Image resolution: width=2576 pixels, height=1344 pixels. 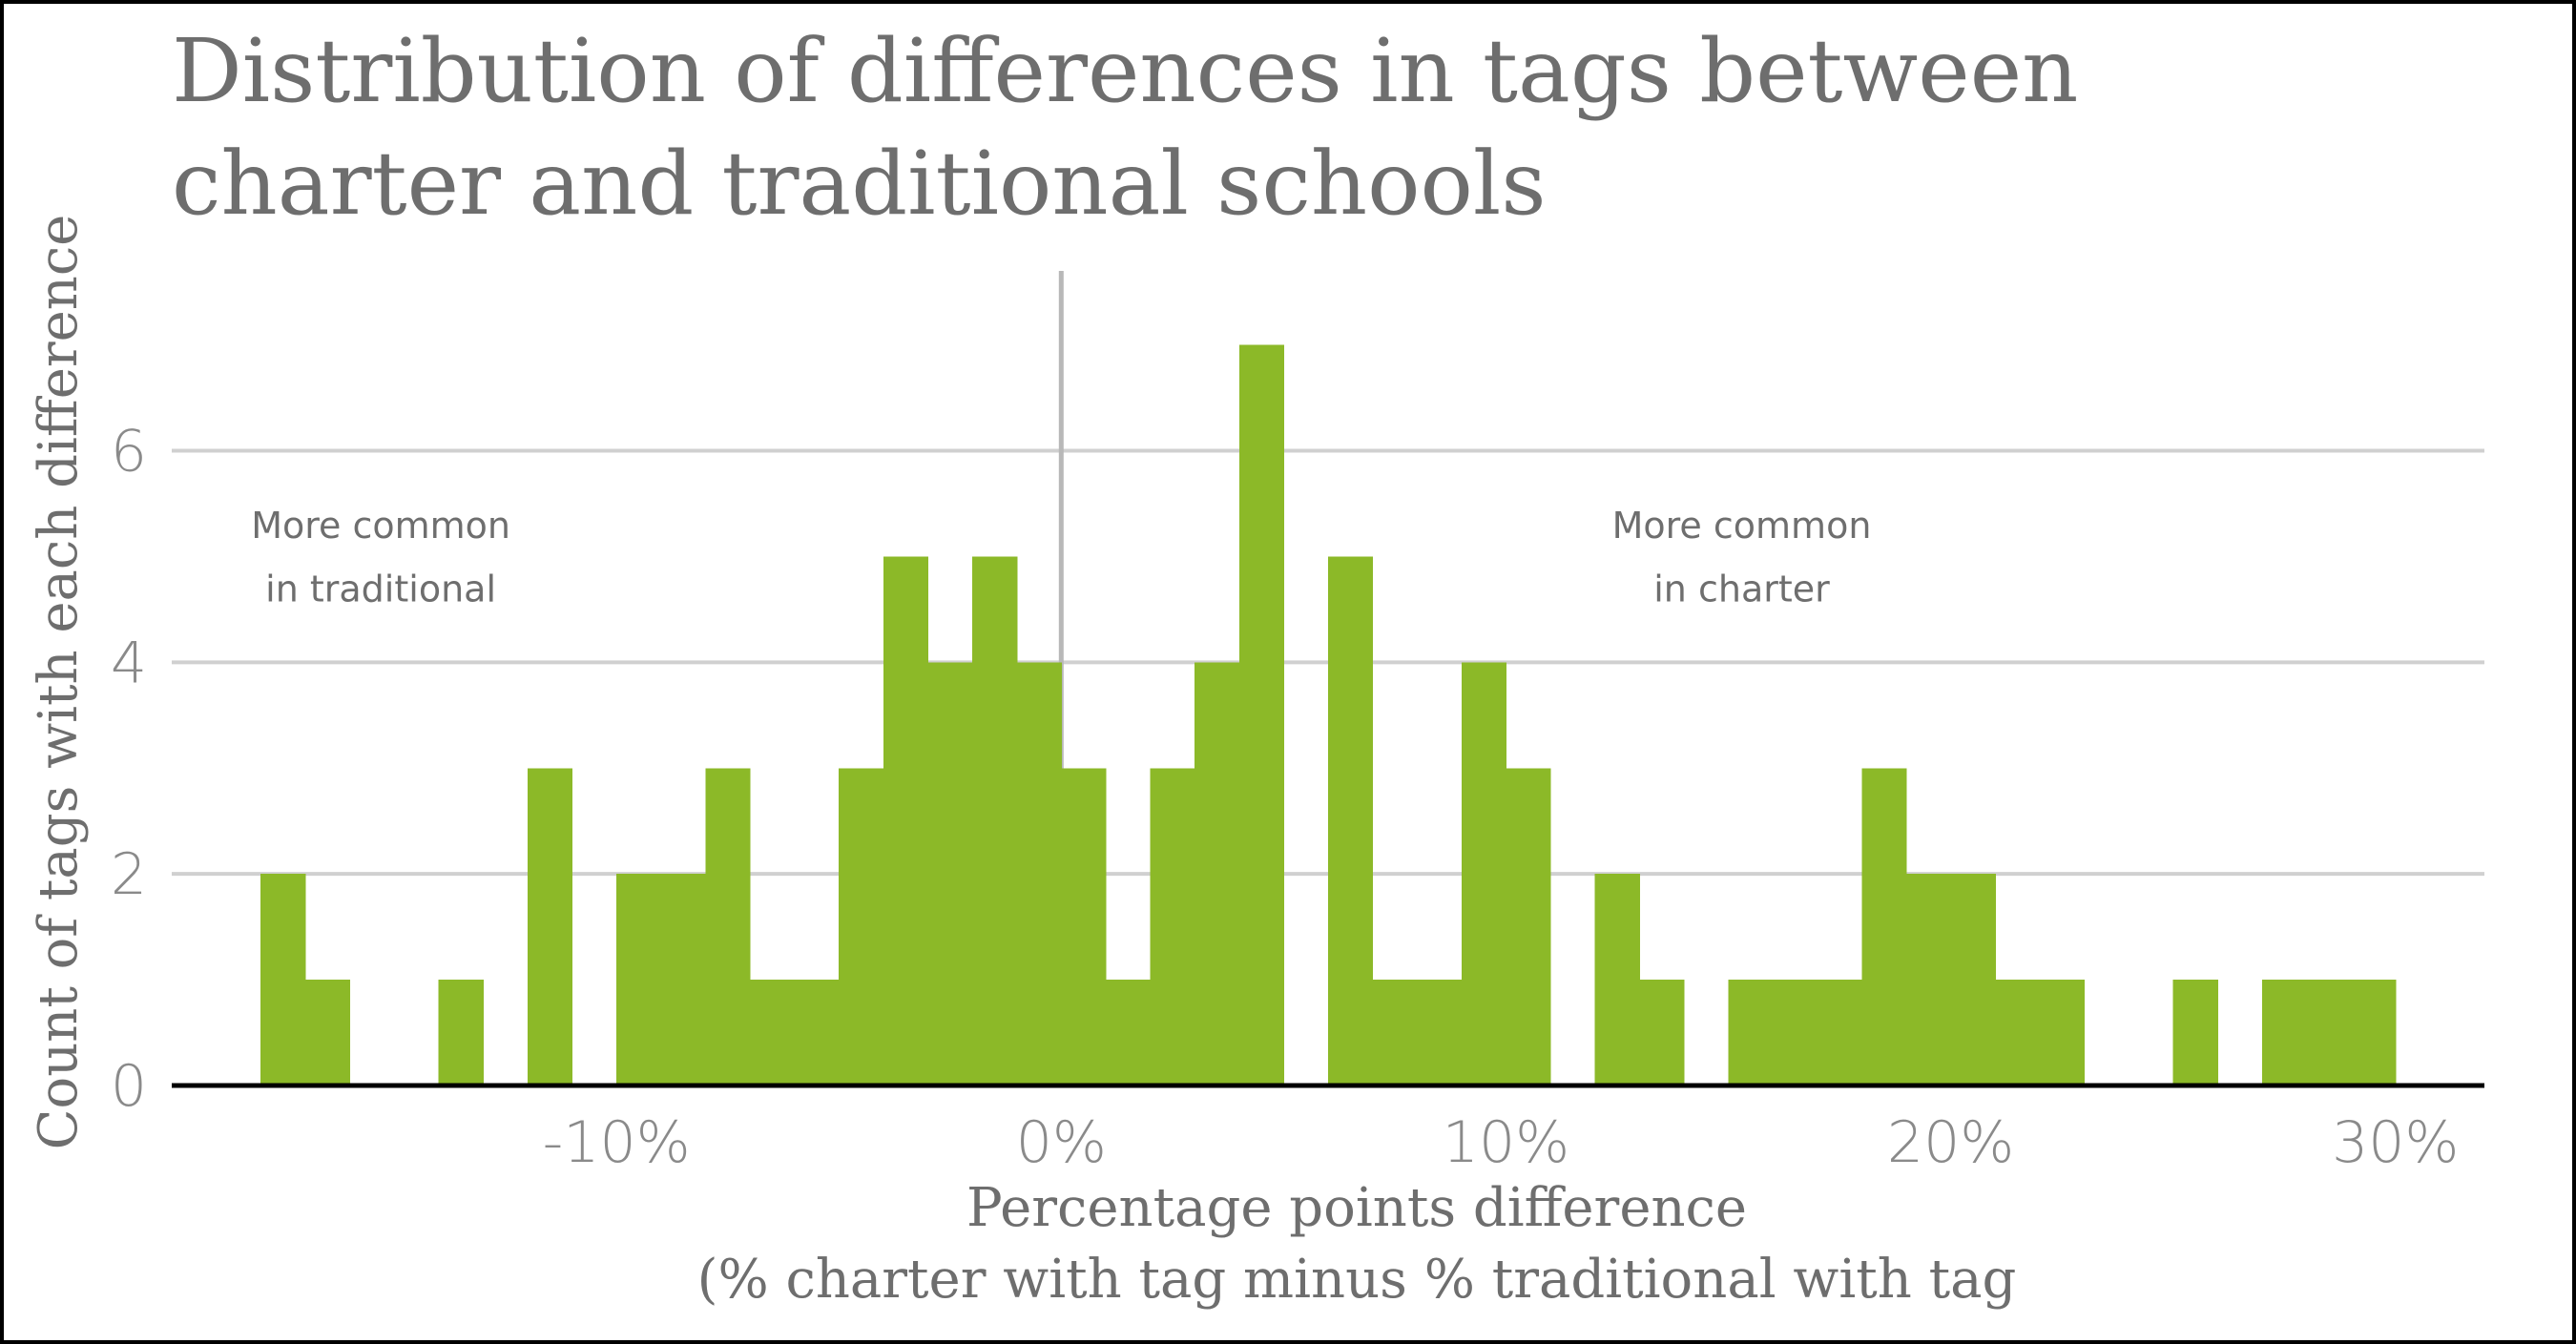 What do you see at coordinates (1356, 1208) in the screenshot?
I see `x-axis-title-line-1: Percentage points difference` at bounding box center [1356, 1208].